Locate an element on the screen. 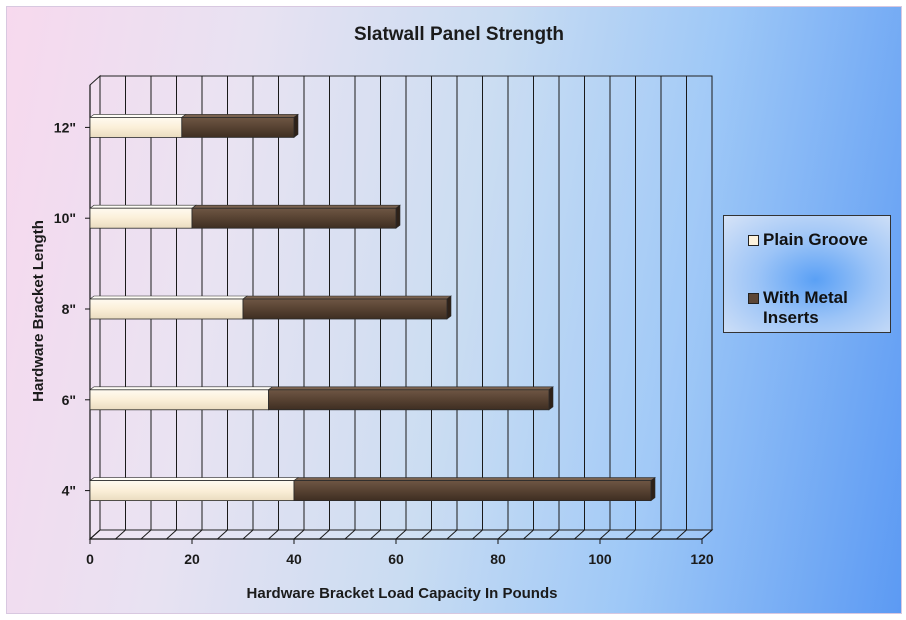 This screenshot has height=620, width=906. legend-label-metal-line1: With Metal is located at coordinates (805, 297).